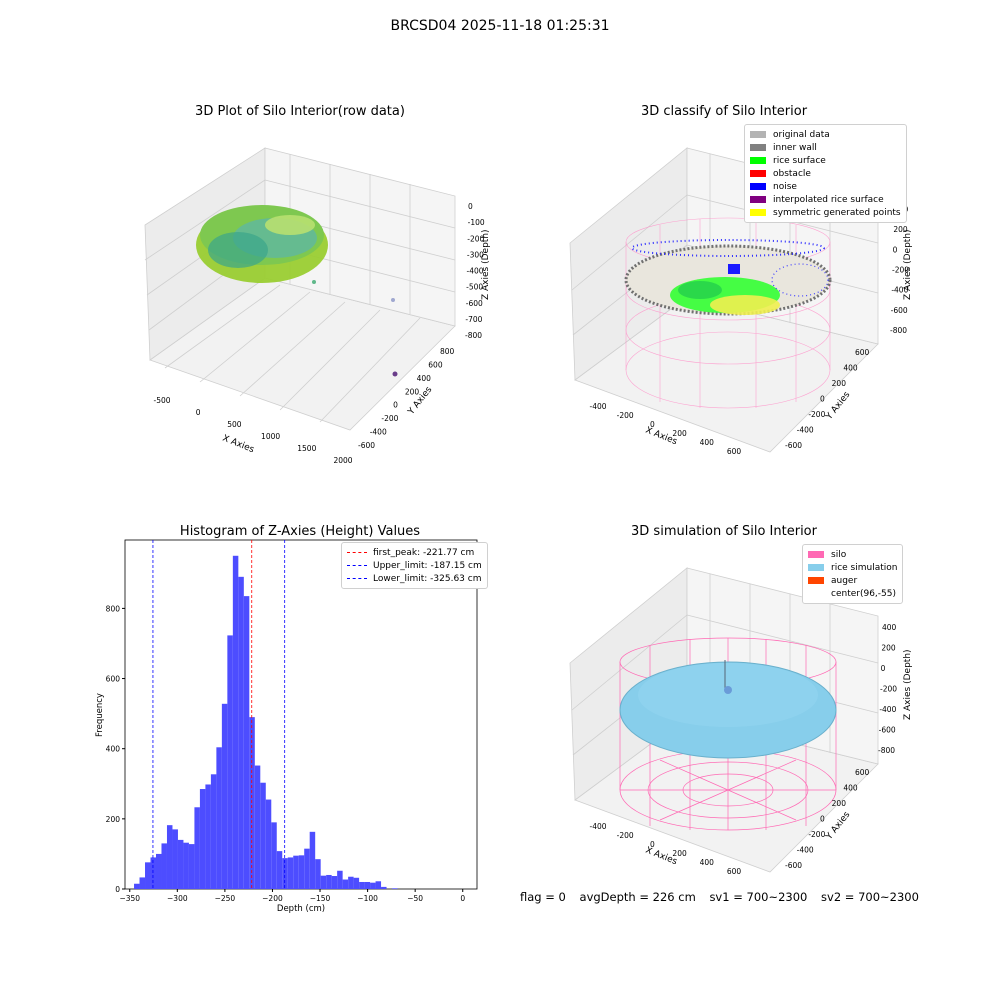  Describe the element at coordinates (470, 206) in the screenshot. I see `panel1-z-tick-label: 0` at that location.